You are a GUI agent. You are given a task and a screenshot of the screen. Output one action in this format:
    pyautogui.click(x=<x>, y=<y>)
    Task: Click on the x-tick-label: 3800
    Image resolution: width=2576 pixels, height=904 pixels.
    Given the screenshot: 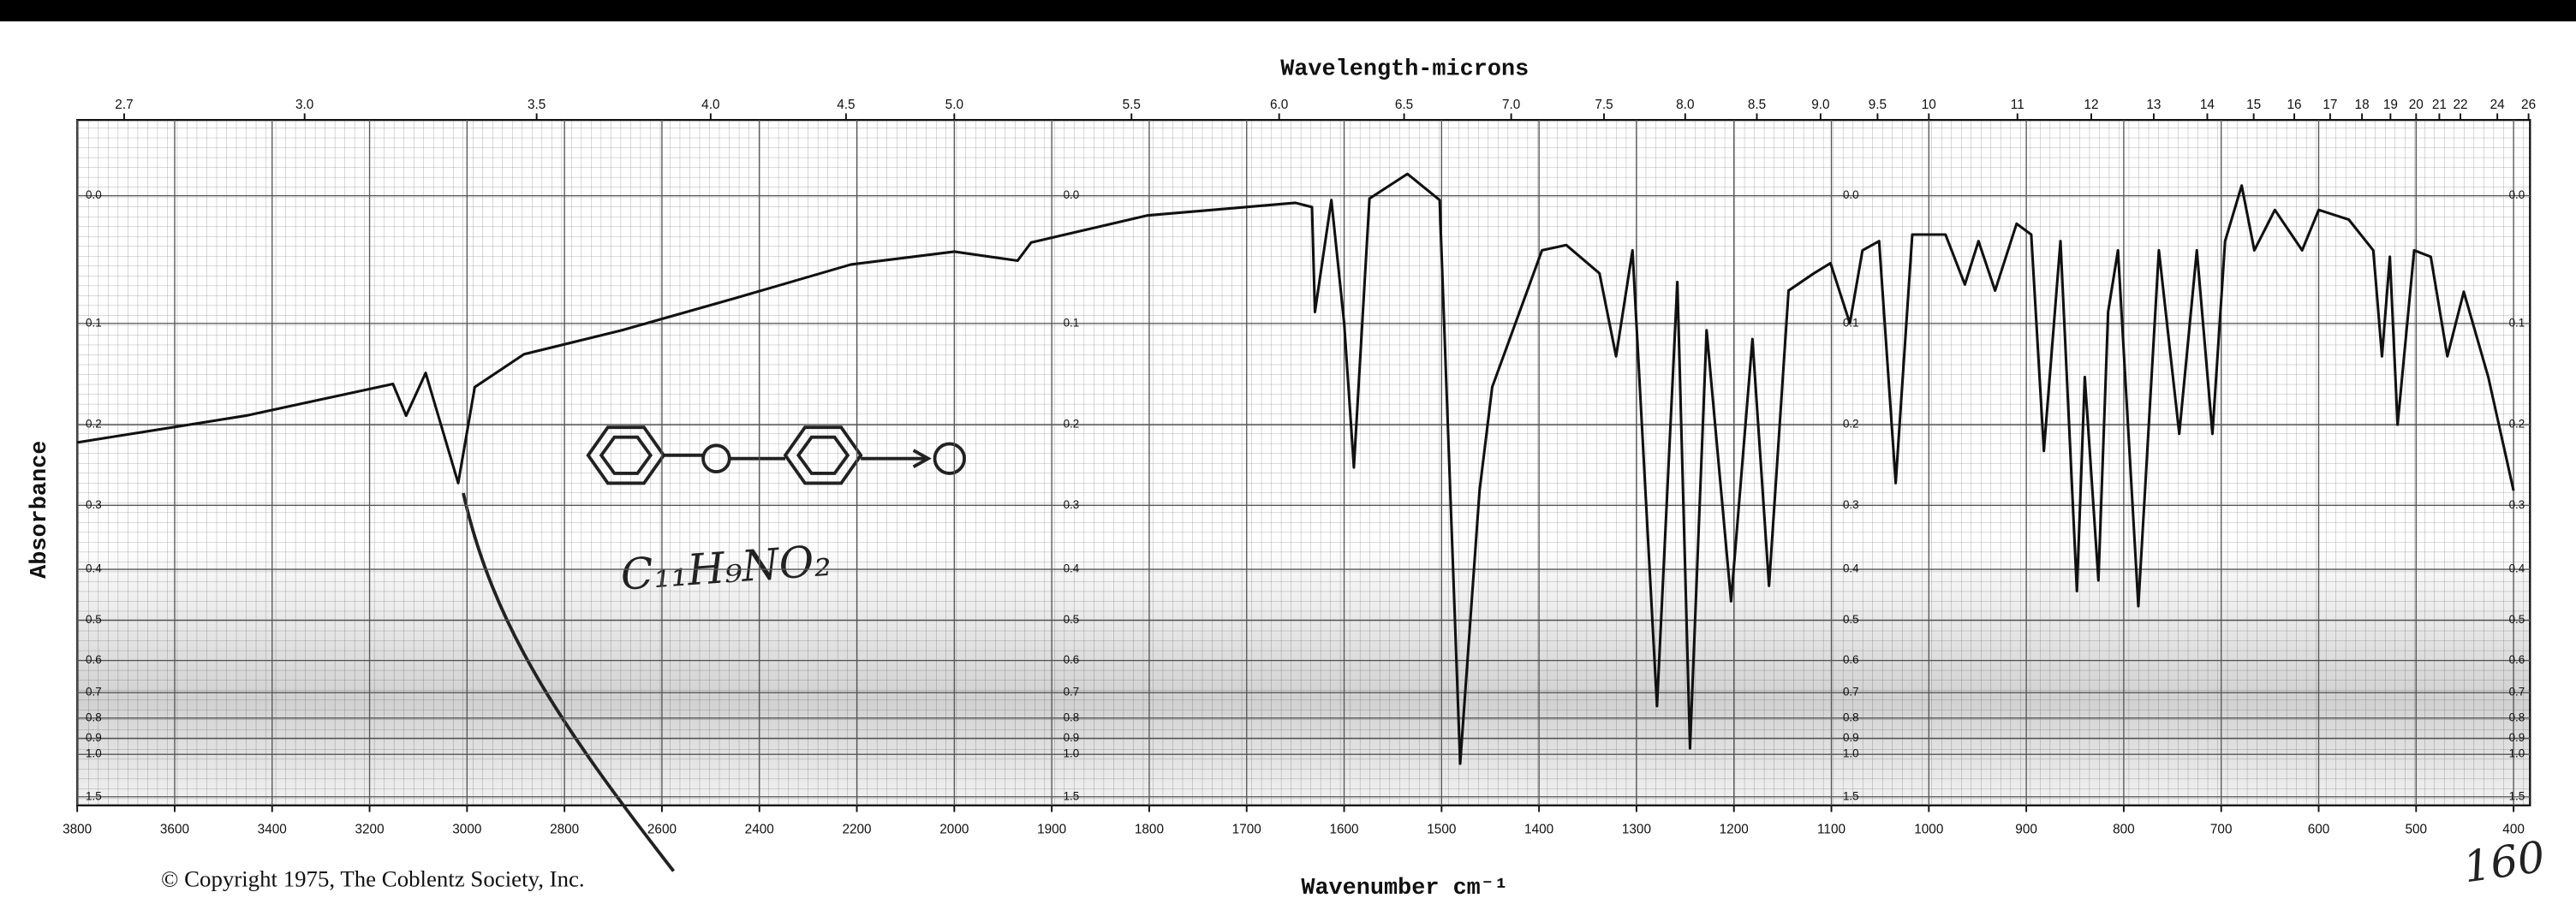 What is the action you would take?
    pyautogui.click(x=77, y=830)
    